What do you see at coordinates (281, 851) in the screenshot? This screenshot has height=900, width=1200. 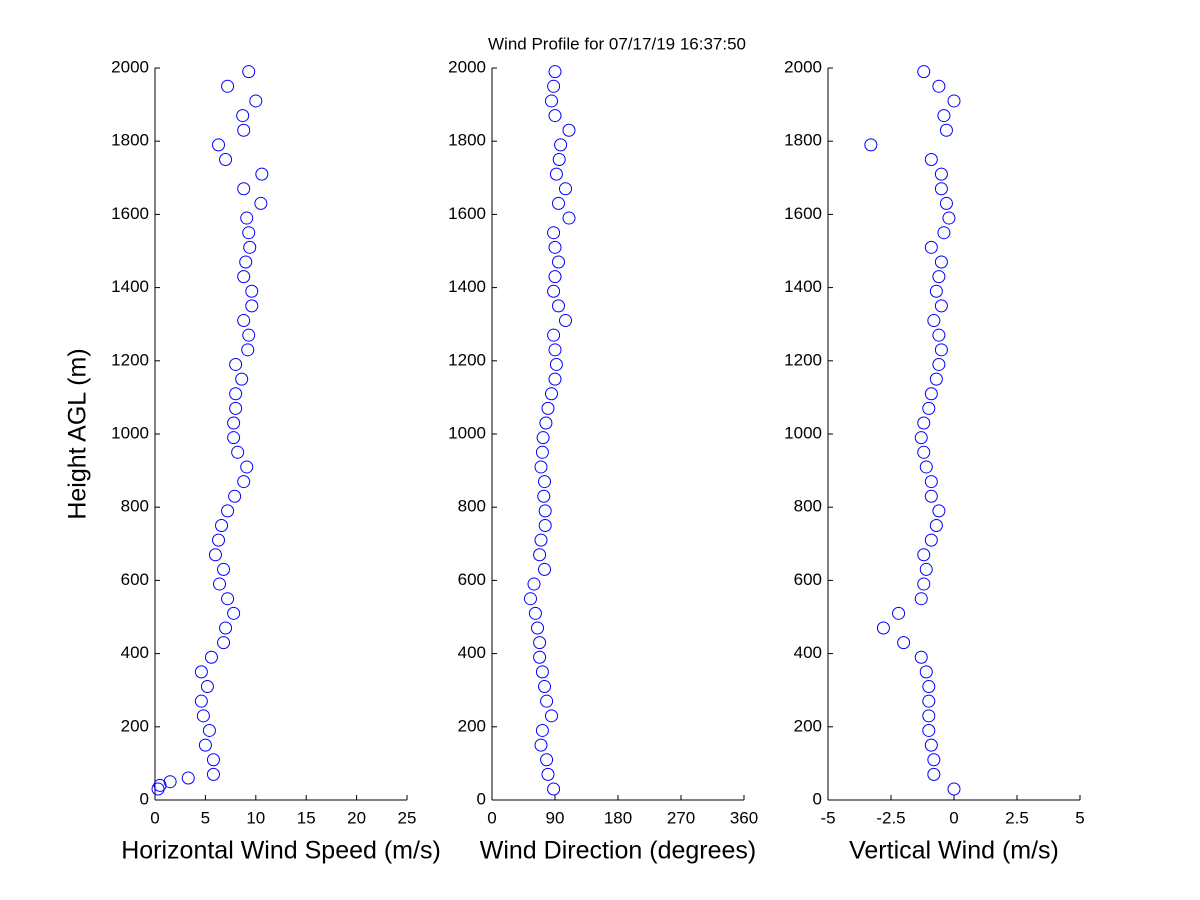 I see `x-axis-label: Horizontal Wind Speed (m/s)` at bounding box center [281, 851].